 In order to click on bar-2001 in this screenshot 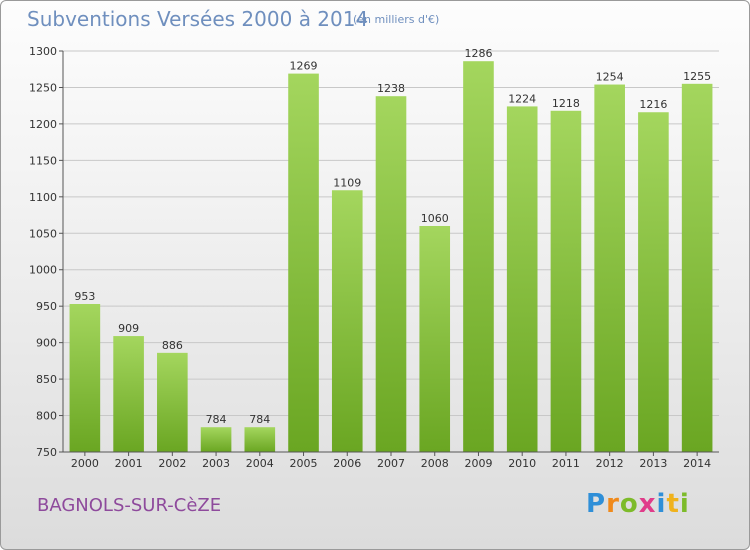, I will do `click(128, 394)`.